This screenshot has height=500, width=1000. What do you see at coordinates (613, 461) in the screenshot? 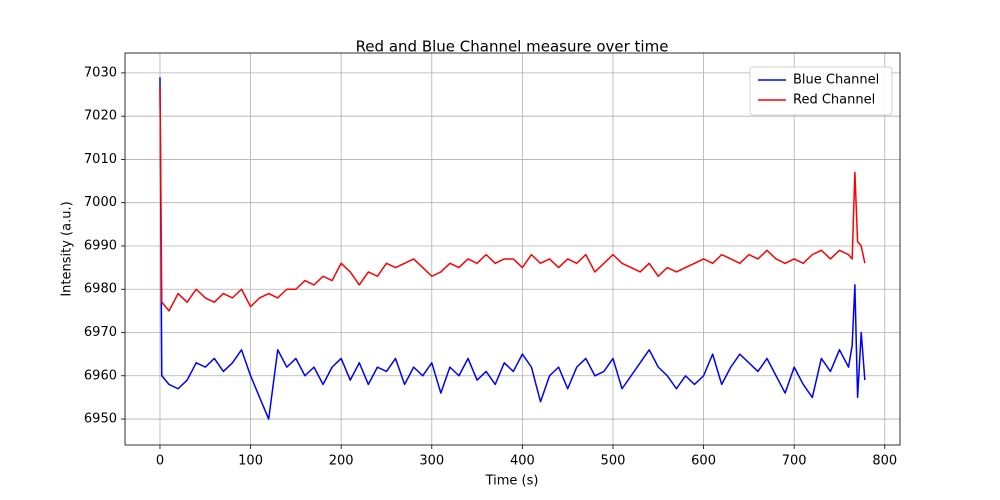
I see `x-tick-label: 500` at bounding box center [613, 461].